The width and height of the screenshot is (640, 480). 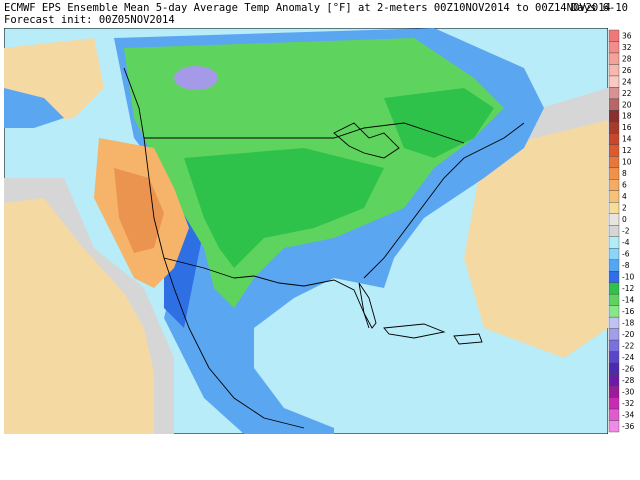 I want to click on northeast-strong-cold-core, so click(x=439, y=123).